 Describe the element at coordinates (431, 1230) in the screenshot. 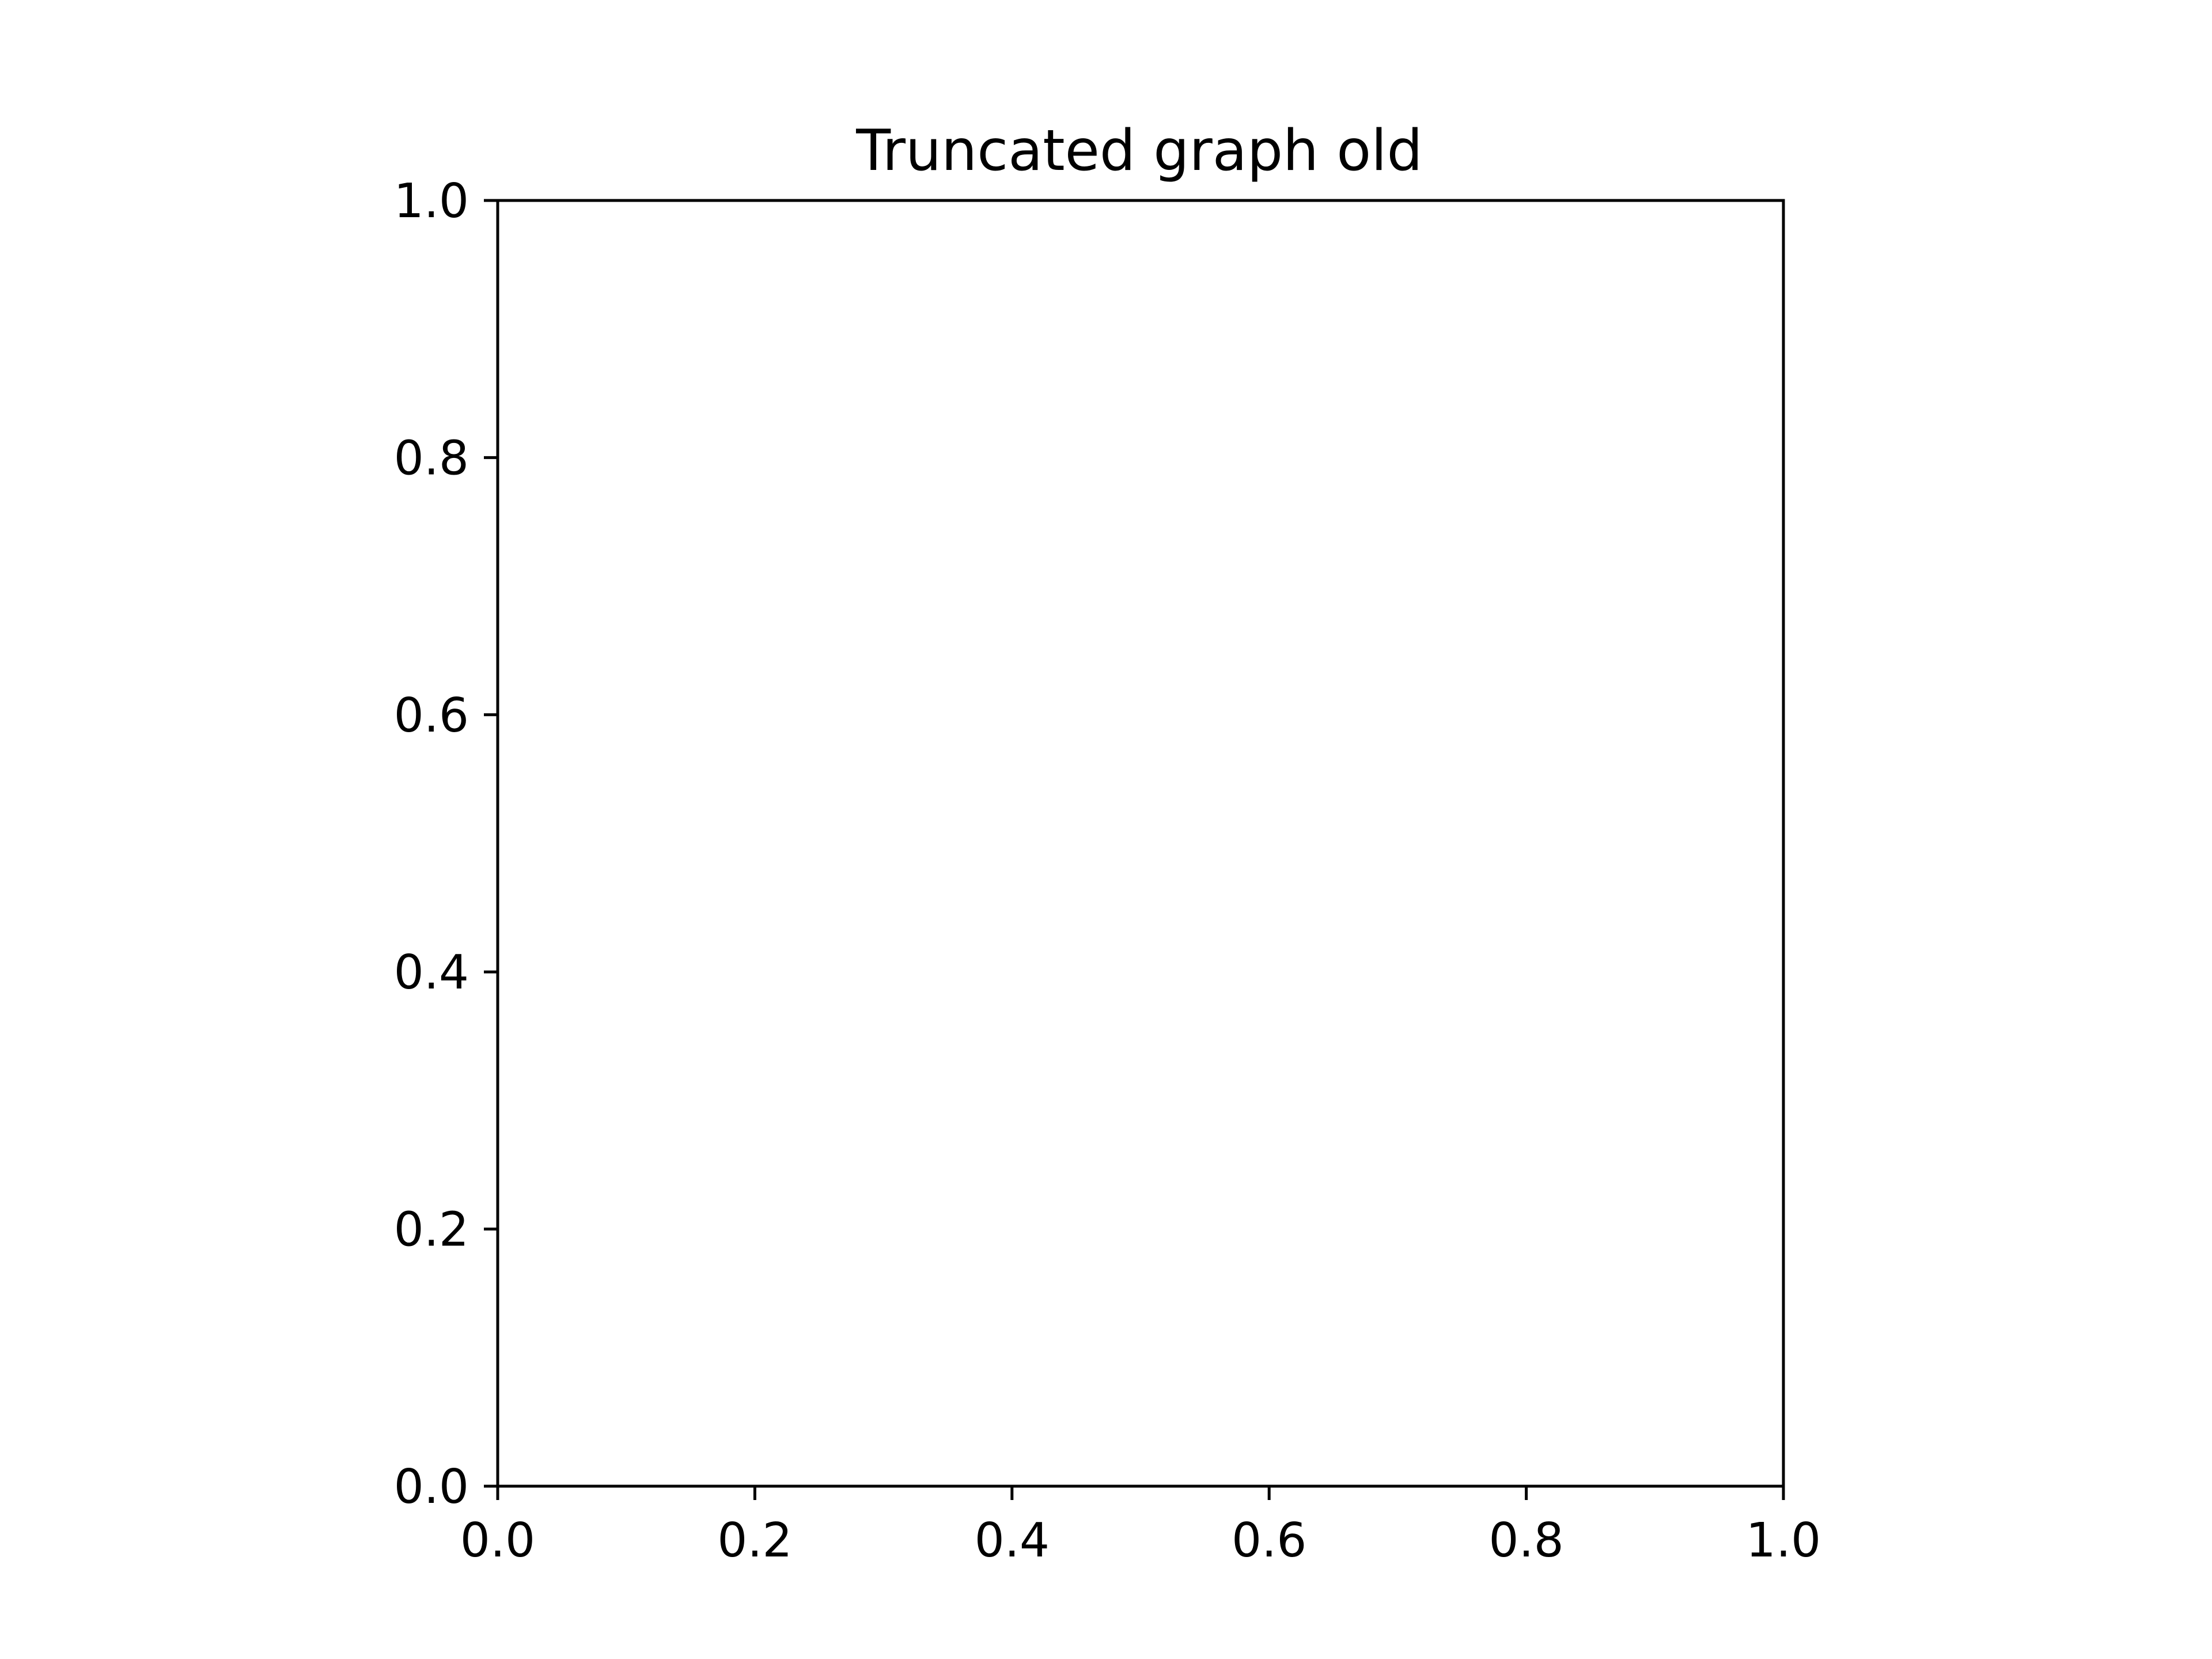

I see `y-tick-label: 0.2` at that location.